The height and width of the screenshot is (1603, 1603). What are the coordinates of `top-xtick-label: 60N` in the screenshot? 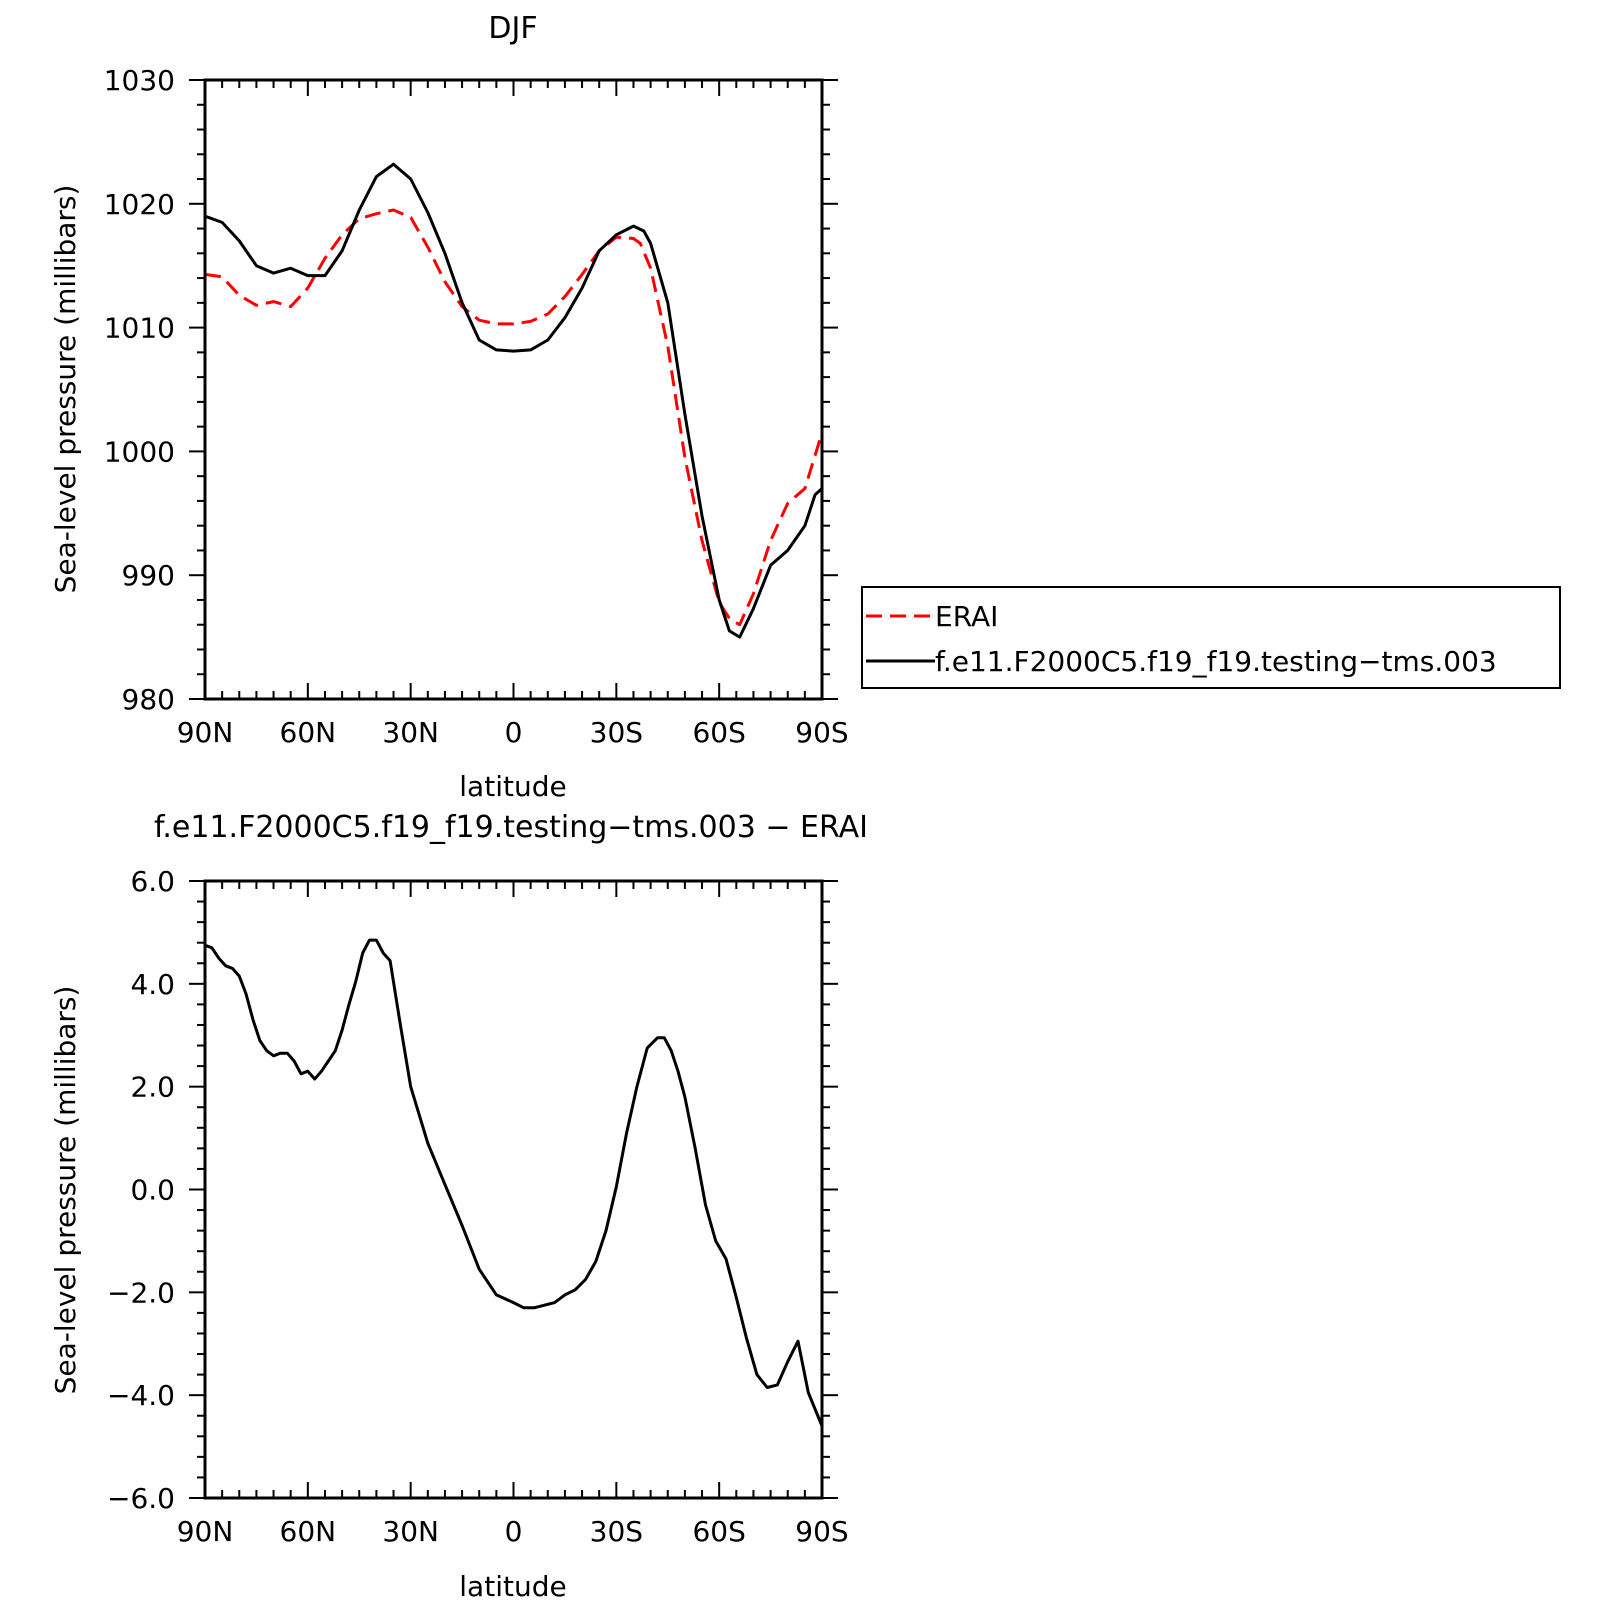 It's located at (308, 732).